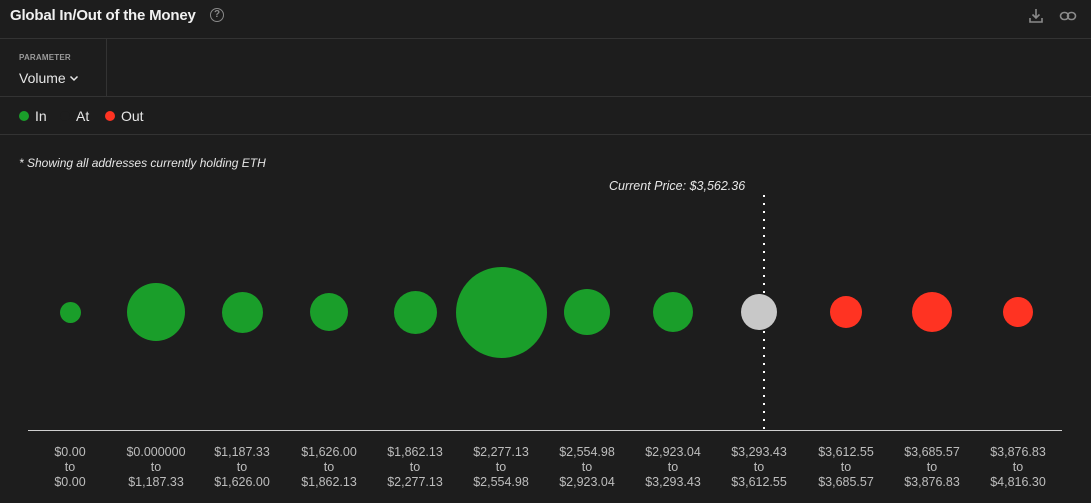 Image resolution: width=1091 pixels, height=503 pixels. What do you see at coordinates (1068, 16) in the screenshot?
I see `link-icon` at bounding box center [1068, 16].